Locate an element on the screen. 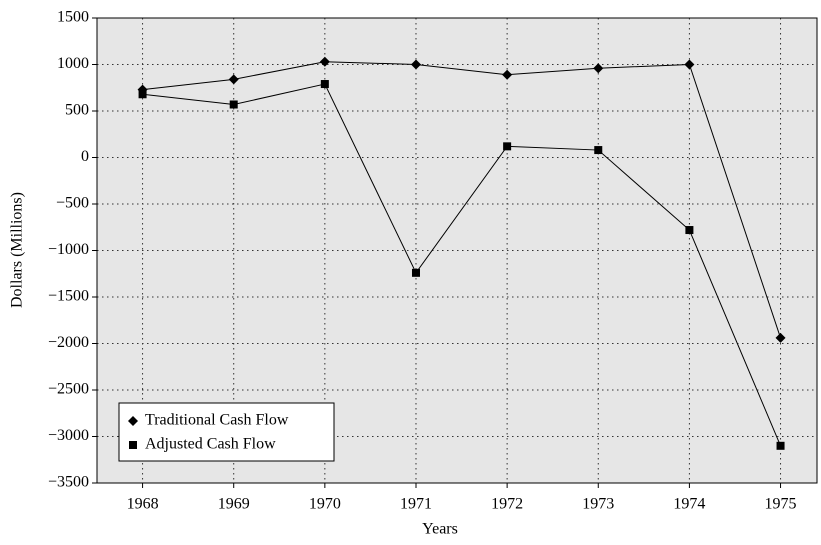  y-tick-label: −1500 is located at coordinates (68, 296).